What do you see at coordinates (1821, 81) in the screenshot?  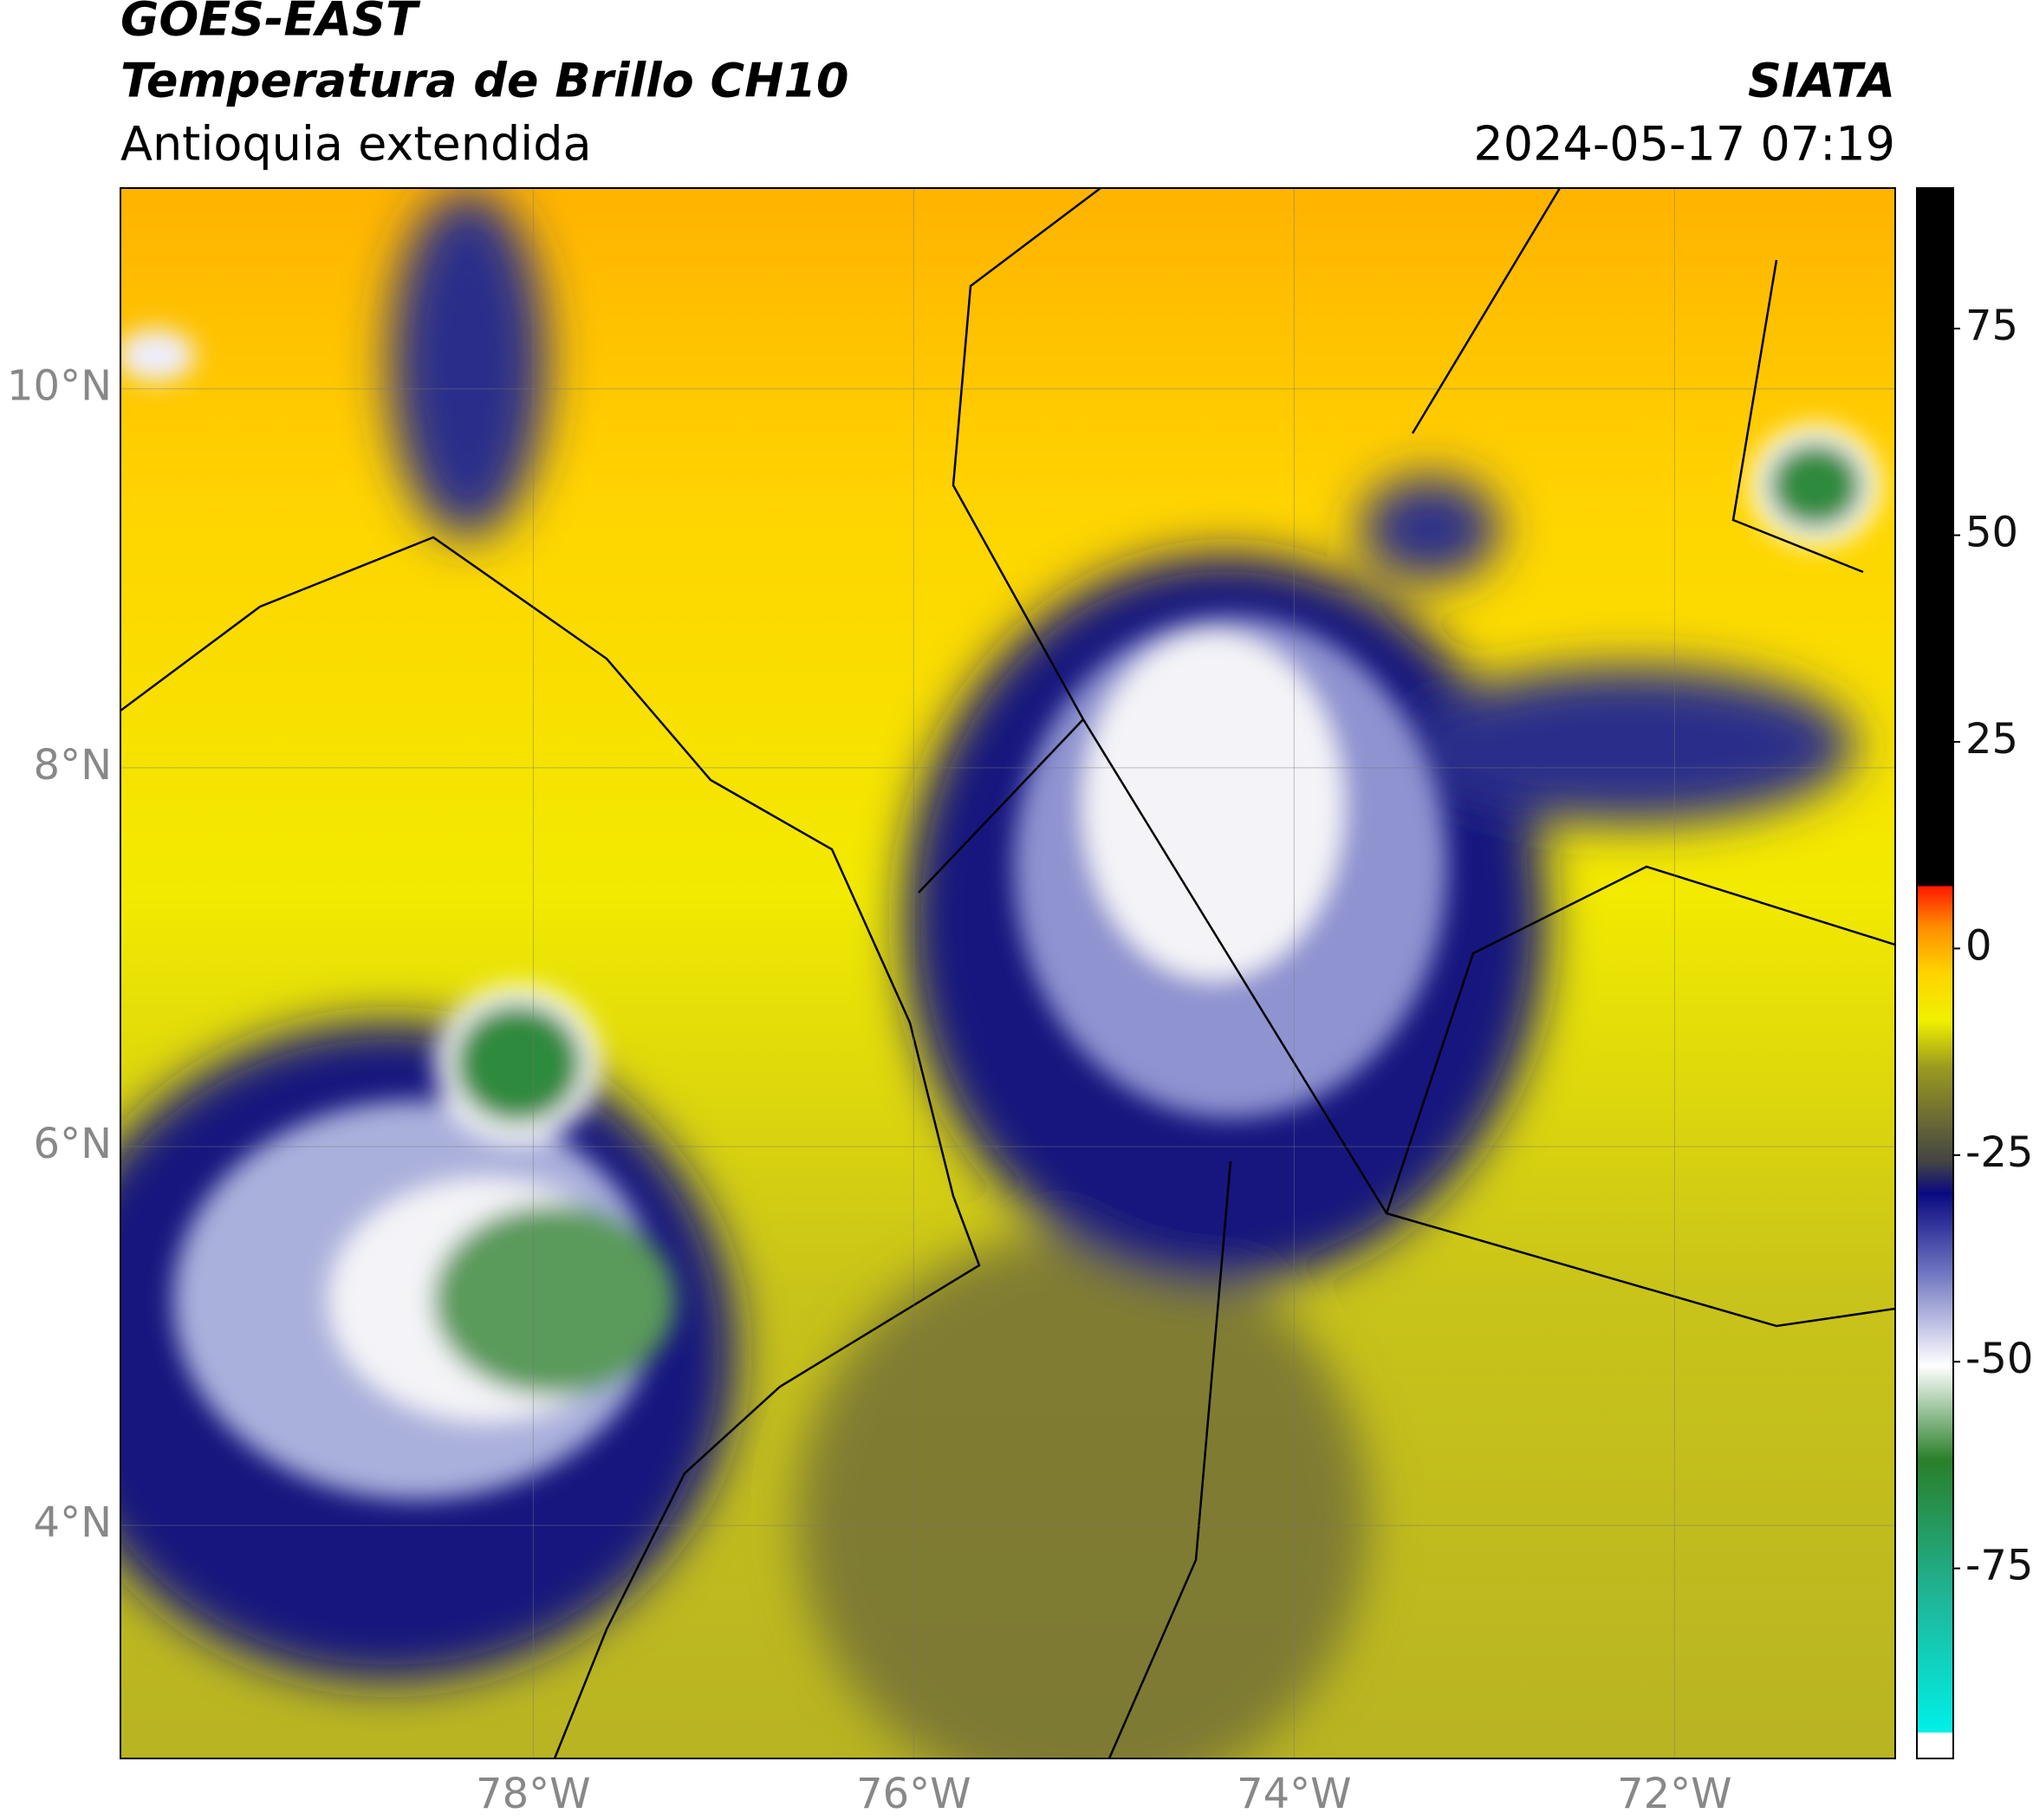 I see `source: SIATA` at bounding box center [1821, 81].